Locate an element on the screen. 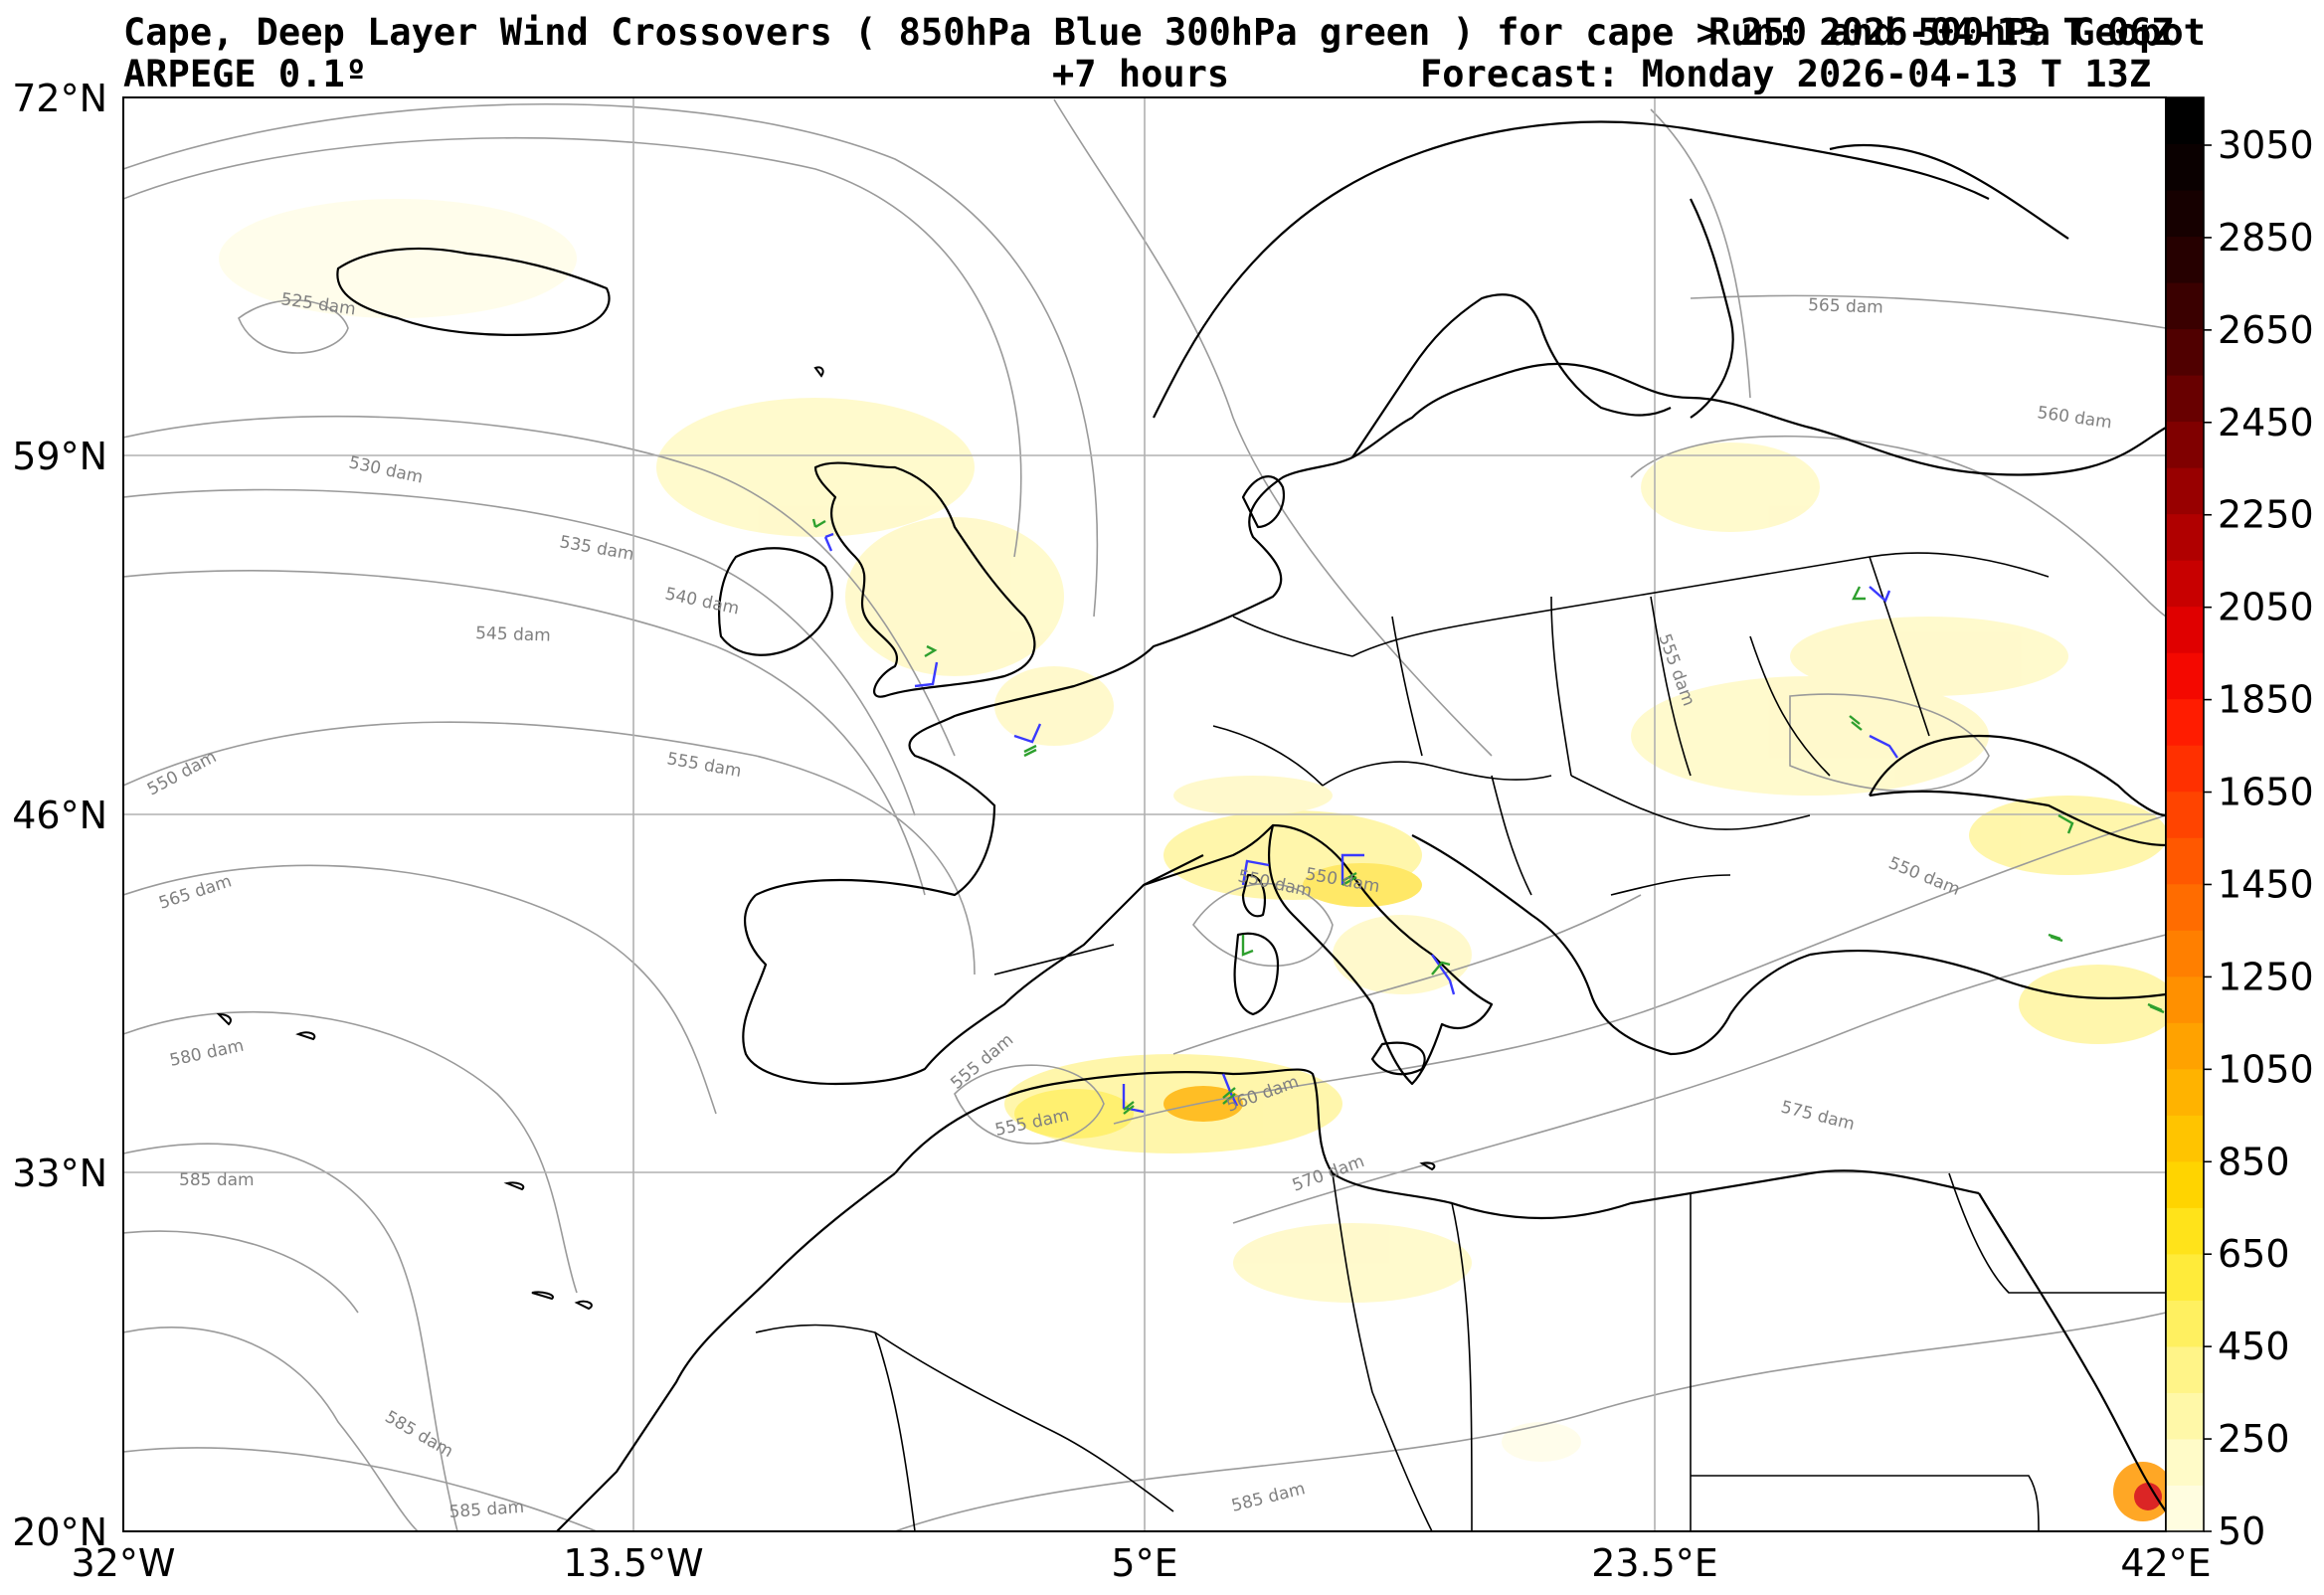 The image size is (2324, 1595). lat-tick-label: 72°N is located at coordinates (59, 98).